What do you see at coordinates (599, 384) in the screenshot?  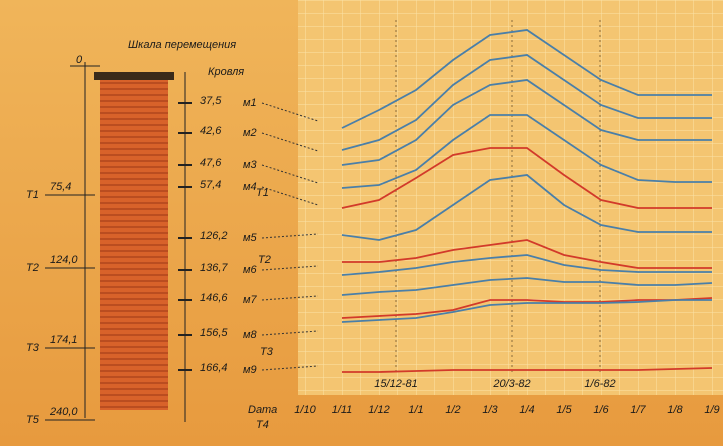 I see `annotation: 1/6-82` at bounding box center [599, 384].